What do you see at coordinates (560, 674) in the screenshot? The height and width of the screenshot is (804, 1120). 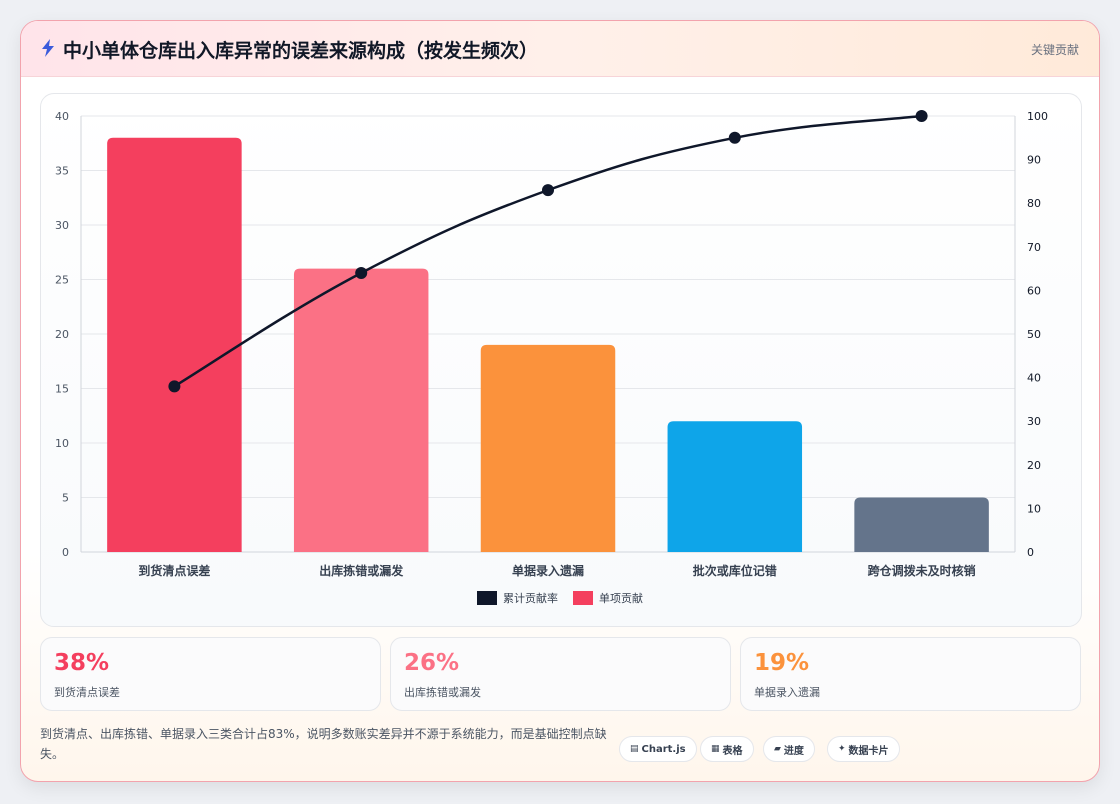 I see `stat-card-2: 26% 出库拣错或漏发` at bounding box center [560, 674].